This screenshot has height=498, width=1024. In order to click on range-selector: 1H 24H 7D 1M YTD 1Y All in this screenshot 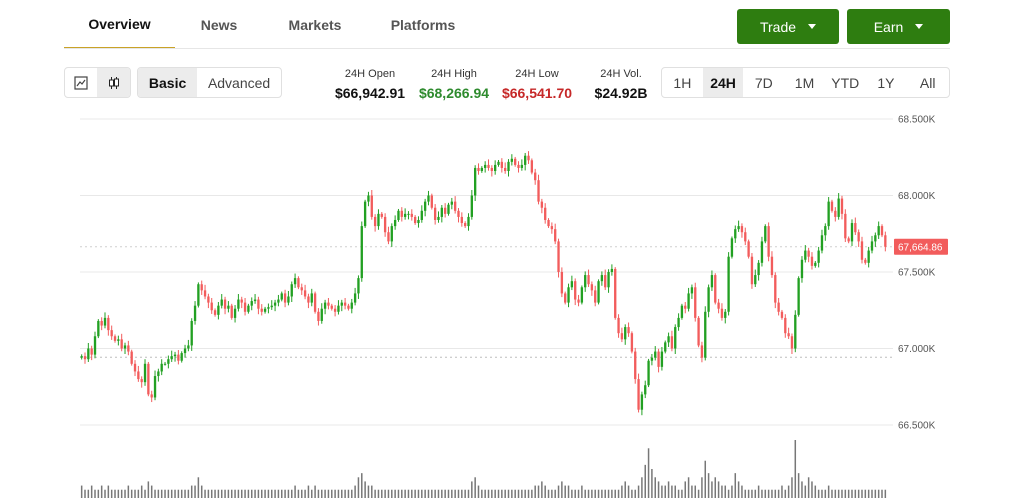, I will do `click(805, 82)`.